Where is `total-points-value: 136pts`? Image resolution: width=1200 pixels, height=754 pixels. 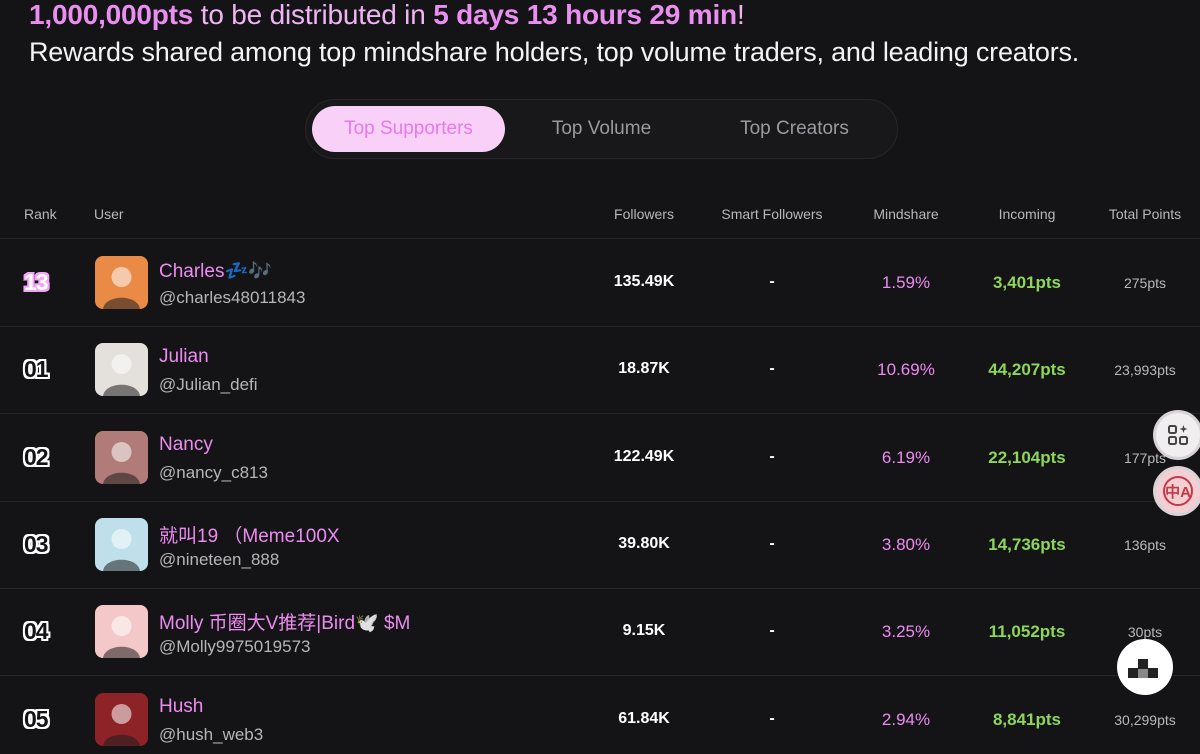
total-points-value: 136pts is located at coordinates (1145, 545).